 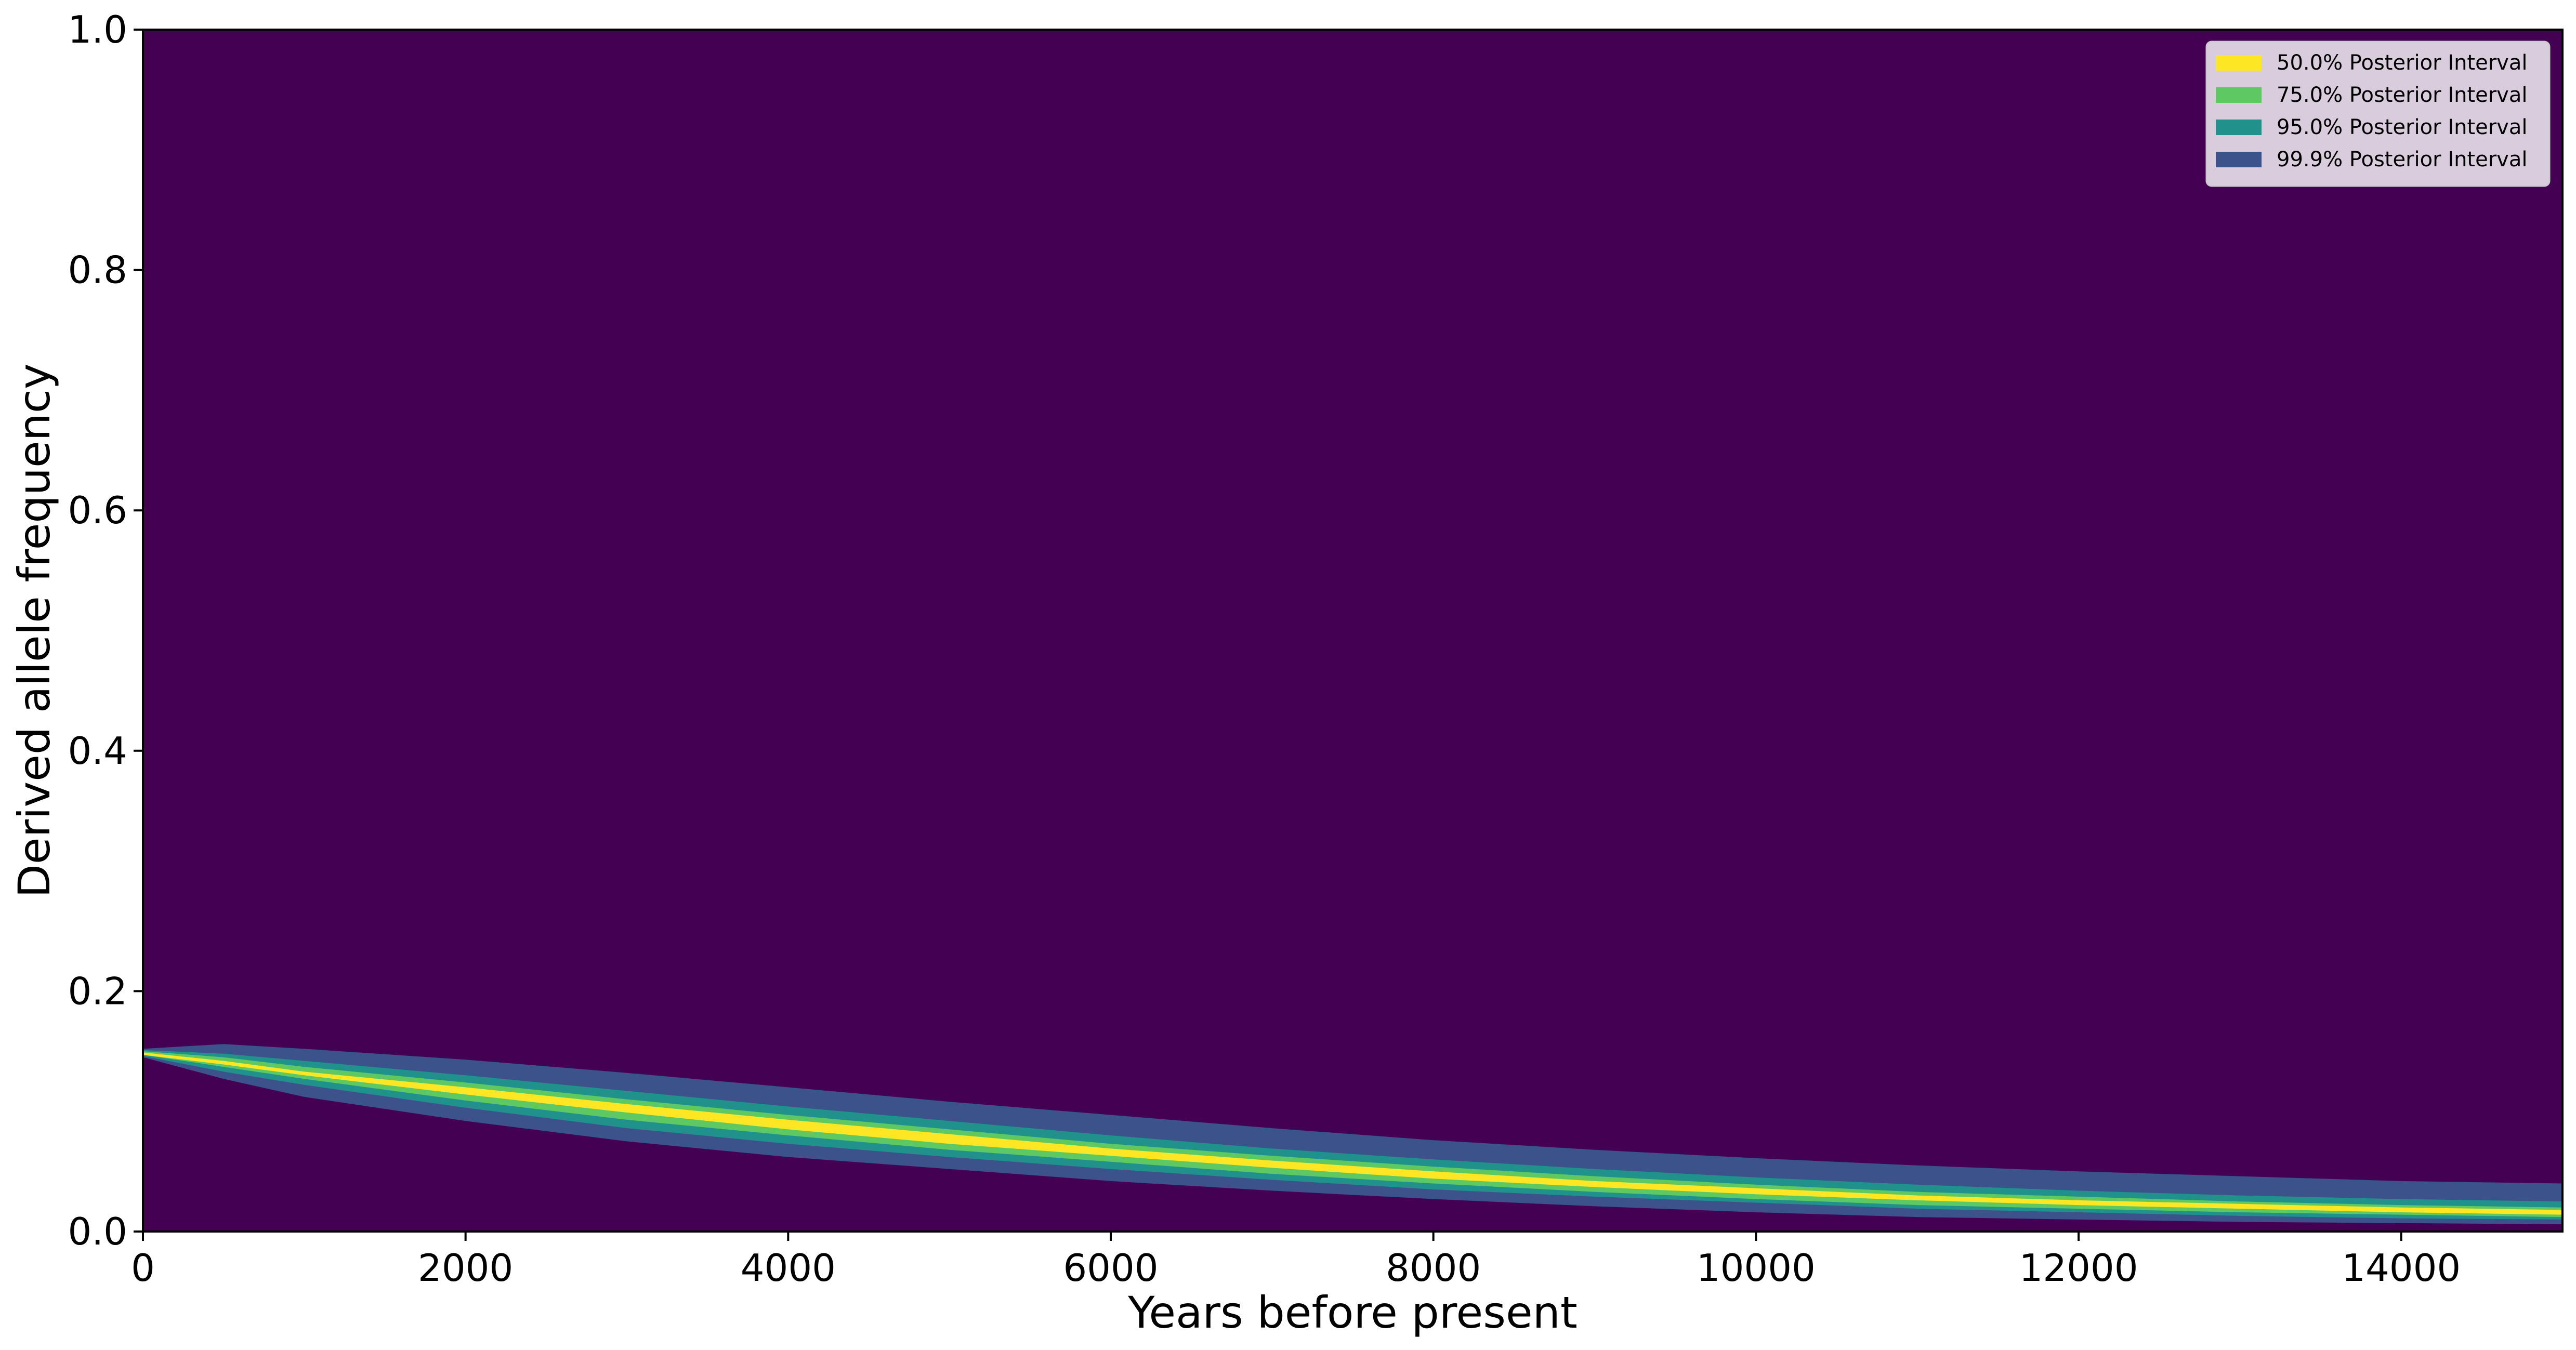 I want to click on x-tick-label: 4000, so click(x=788, y=1268).